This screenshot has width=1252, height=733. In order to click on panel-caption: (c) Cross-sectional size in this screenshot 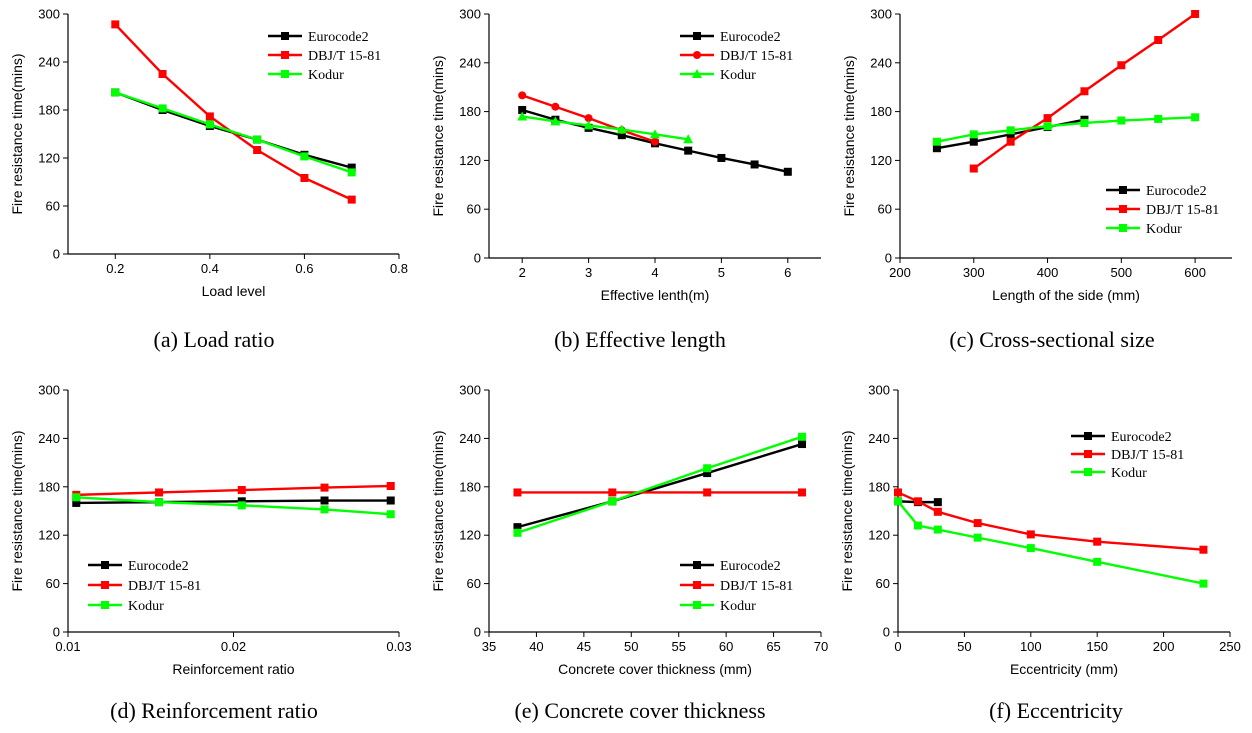, I will do `click(1051, 339)`.